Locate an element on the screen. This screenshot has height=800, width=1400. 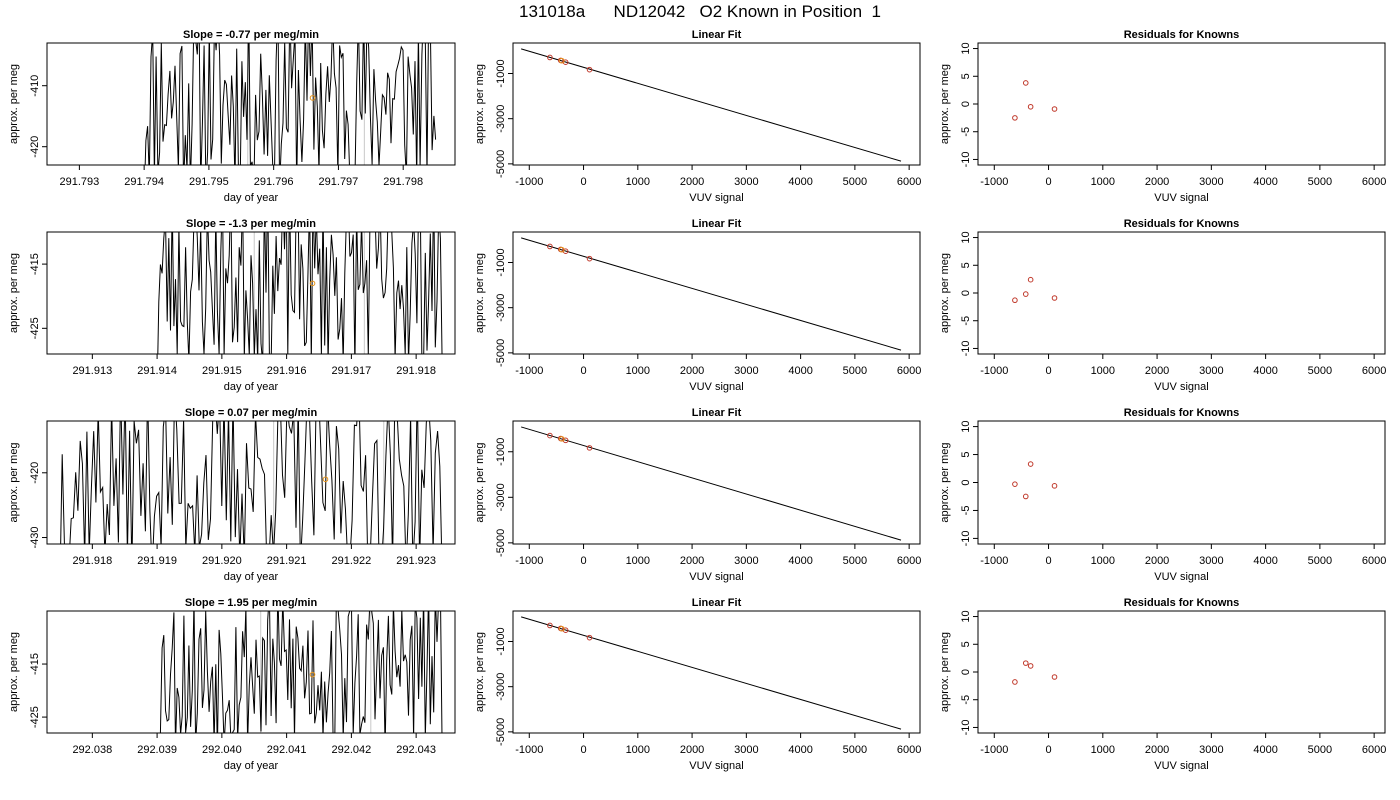
x-tick-label: 291.798 is located at coordinates (403, 182).